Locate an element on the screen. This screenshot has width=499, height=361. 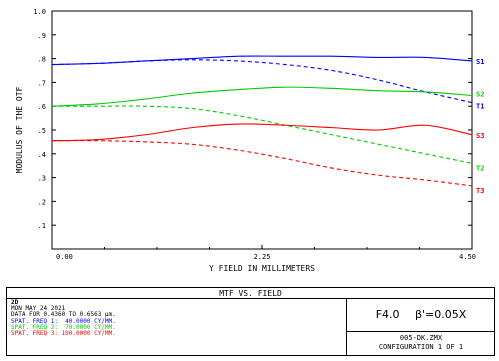
series-label-s3: S3 is located at coordinates (480, 136).